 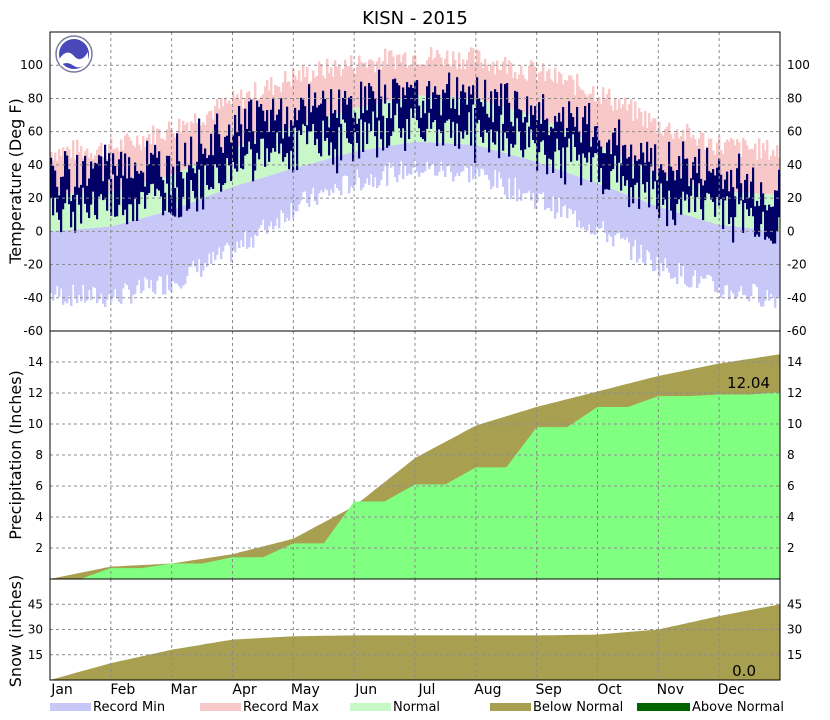 What do you see at coordinates (797, 298) in the screenshot?
I see `temperature-tick-right: -40` at bounding box center [797, 298].